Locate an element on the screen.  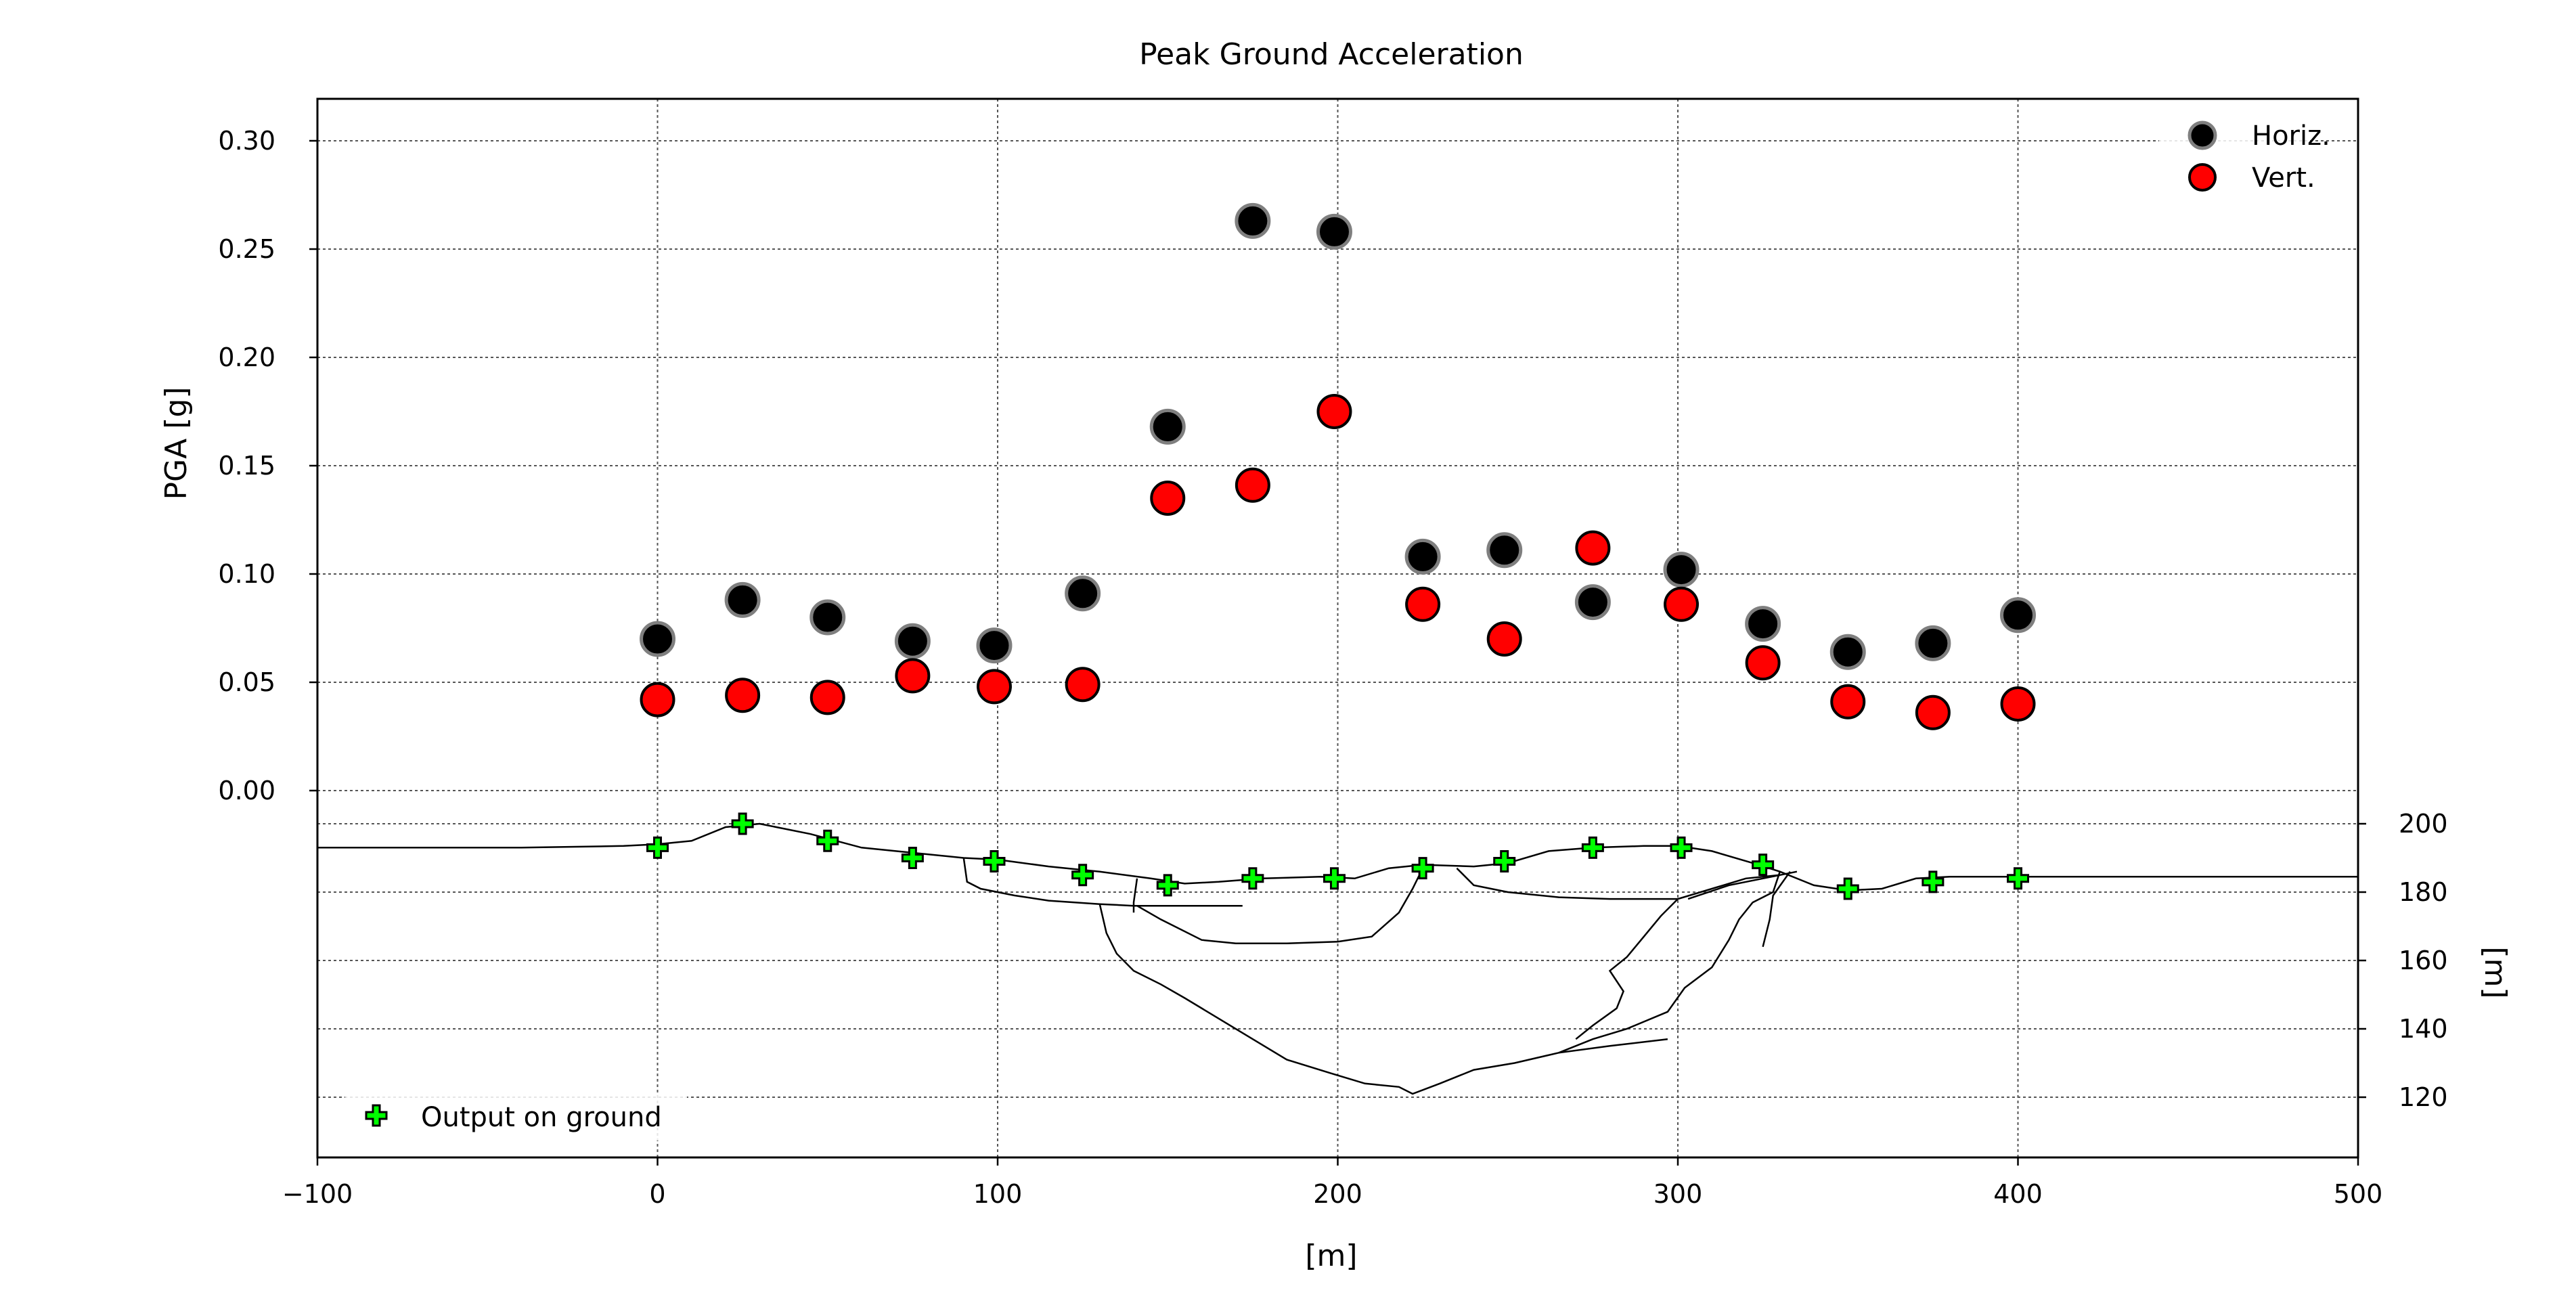
y-tick-label: 0.00 is located at coordinates (246, 790).